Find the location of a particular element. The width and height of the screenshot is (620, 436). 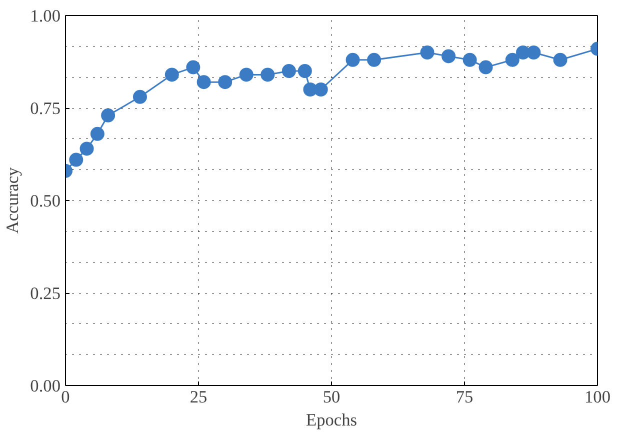

x-tick-label: 0 is located at coordinates (65, 397).